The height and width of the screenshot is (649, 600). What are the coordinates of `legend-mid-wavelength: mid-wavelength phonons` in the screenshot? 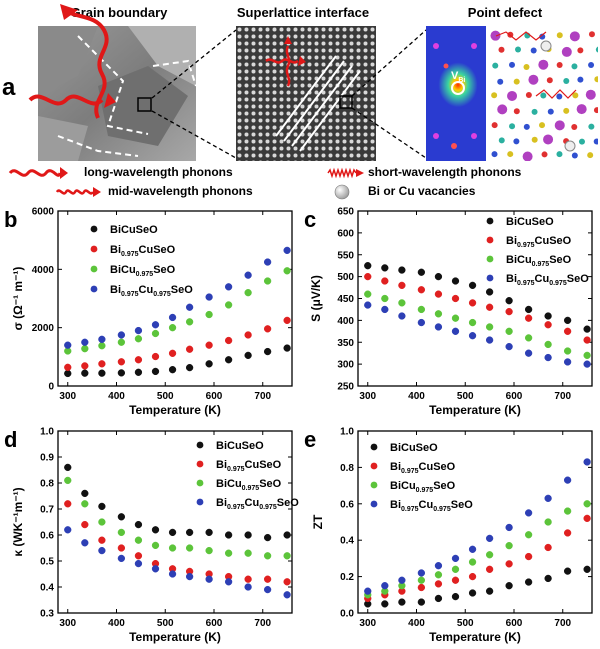 It's located at (180, 191).